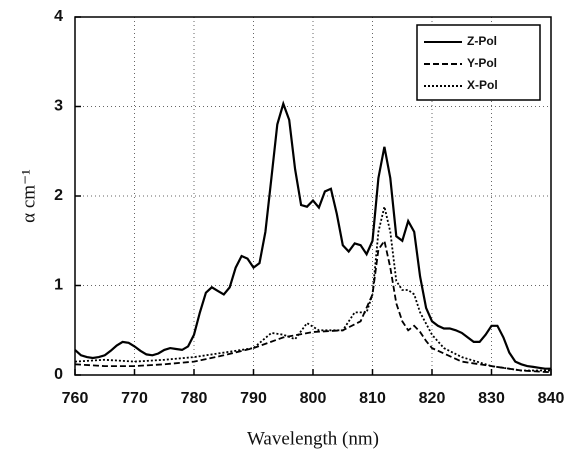  I want to click on y-tick-label: 0, so click(58, 374).